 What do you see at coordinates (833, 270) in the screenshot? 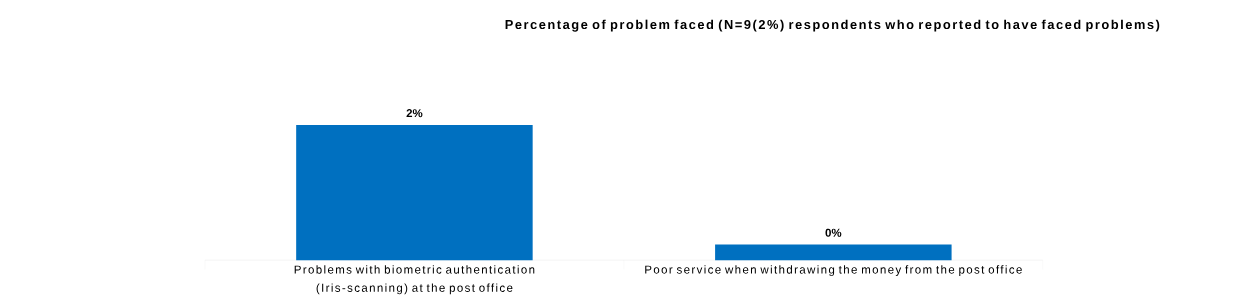
I see `x-tick-label: Poor service when withdrawing the money from the post office` at bounding box center [833, 270].